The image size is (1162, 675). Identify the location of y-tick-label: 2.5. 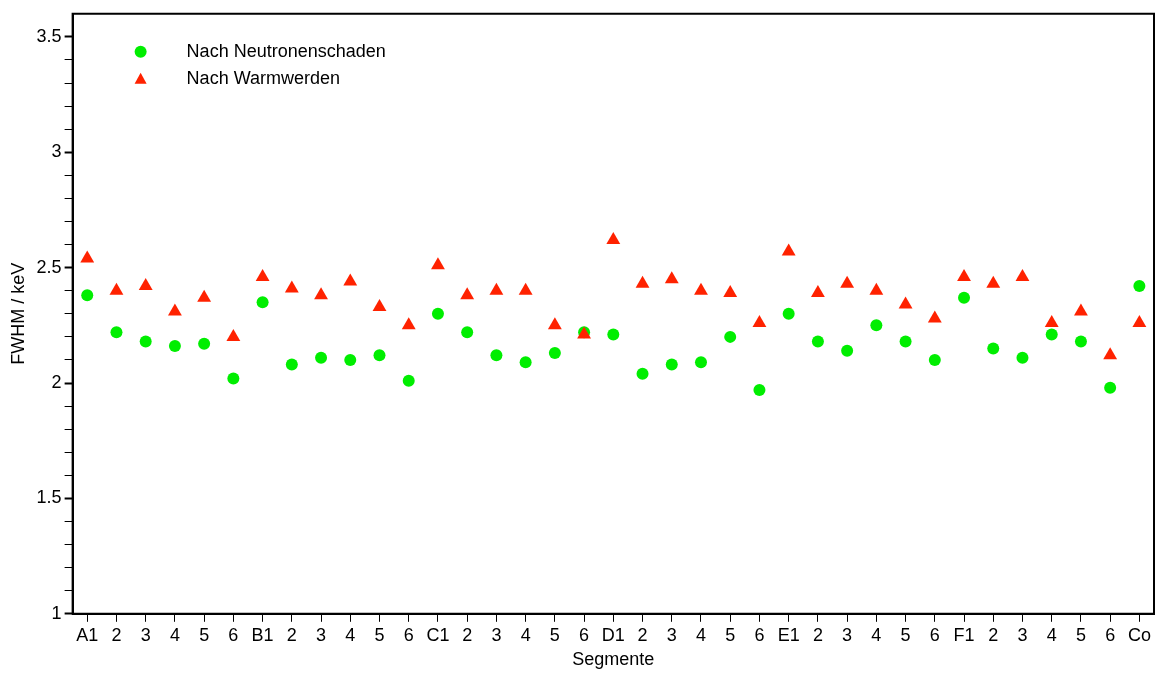
(49, 266).